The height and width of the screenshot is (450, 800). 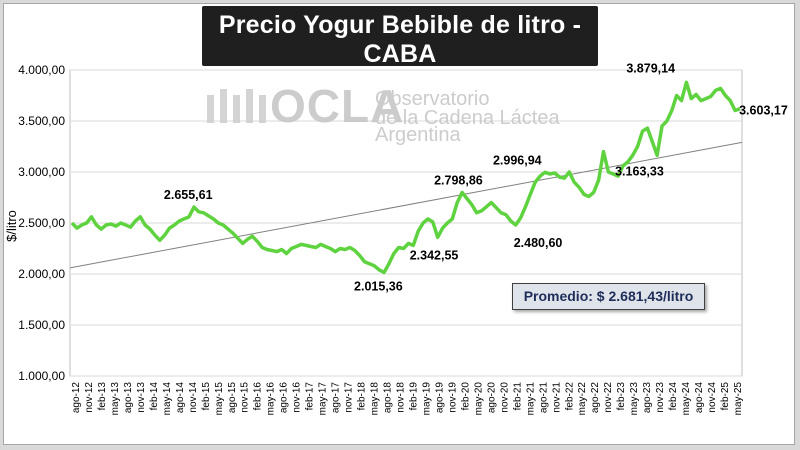 What do you see at coordinates (432, 99) in the screenshot?
I see `logo-line-1: Observatorio` at bounding box center [432, 99].